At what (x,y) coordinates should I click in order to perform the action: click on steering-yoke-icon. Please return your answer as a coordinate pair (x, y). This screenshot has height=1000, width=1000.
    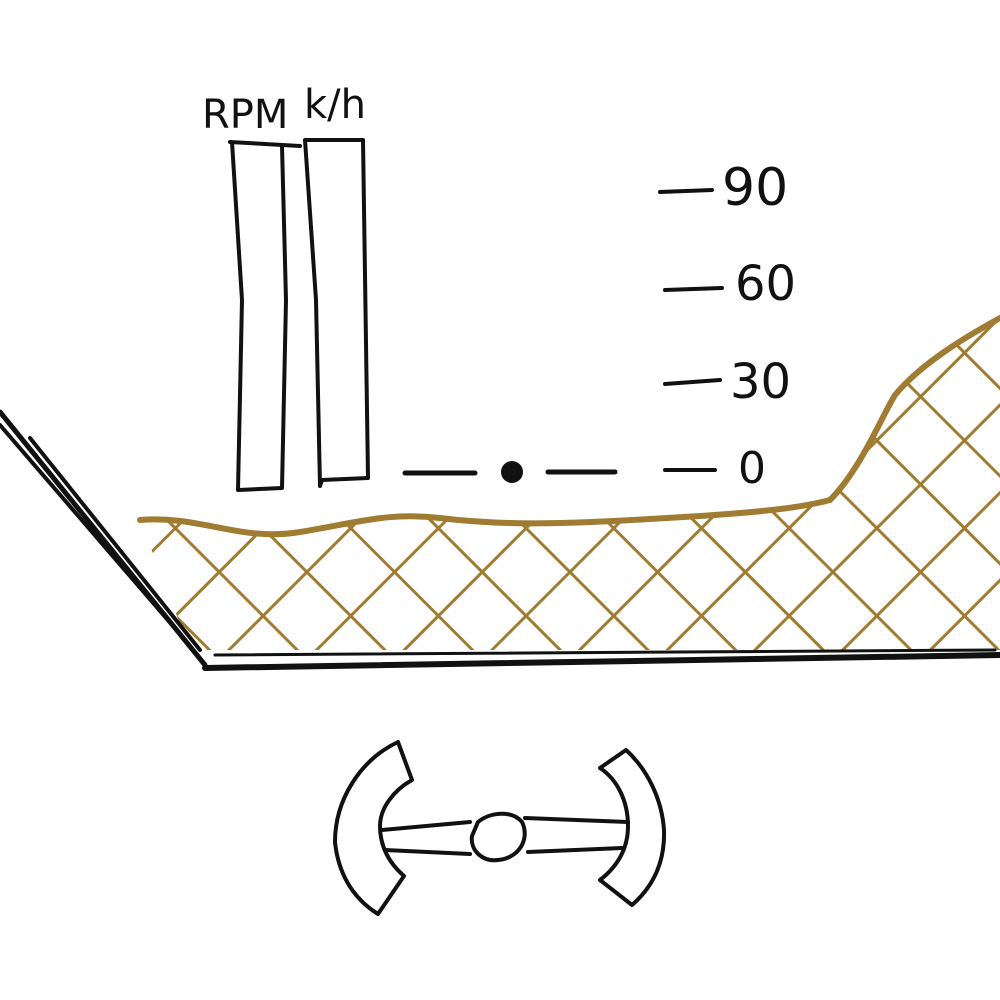
    Looking at the image, I should click on (500, 828).